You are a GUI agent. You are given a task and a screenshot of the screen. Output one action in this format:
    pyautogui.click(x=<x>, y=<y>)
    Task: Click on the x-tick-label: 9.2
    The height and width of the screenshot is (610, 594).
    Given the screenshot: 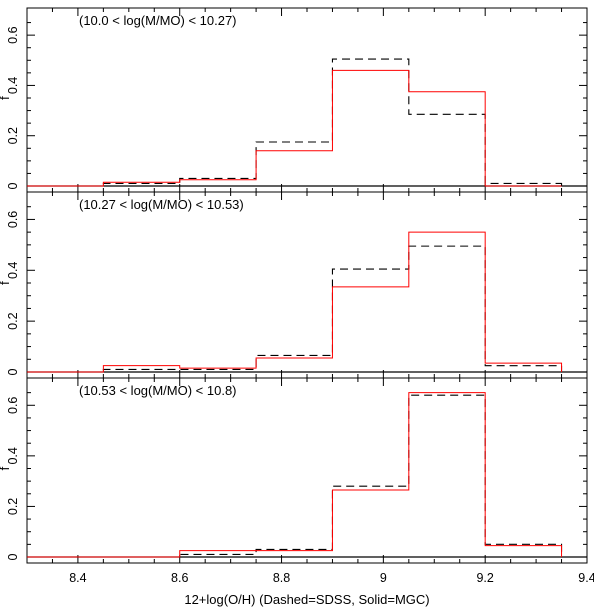 What is the action you would take?
    pyautogui.click(x=484, y=578)
    